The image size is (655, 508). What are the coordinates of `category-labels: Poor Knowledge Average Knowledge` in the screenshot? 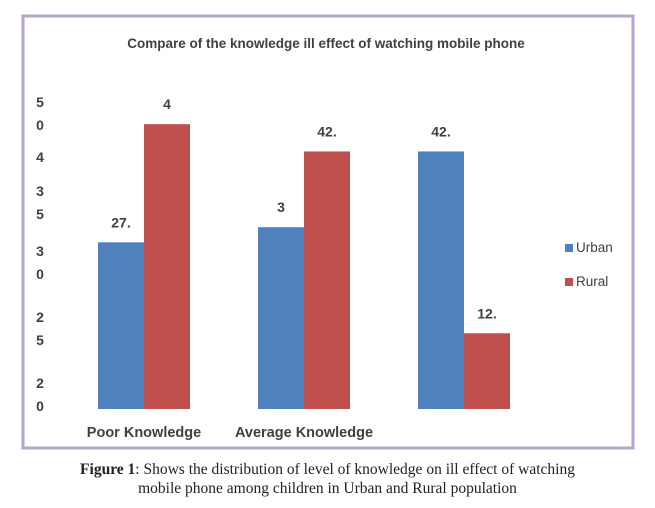 It's located at (230, 433).